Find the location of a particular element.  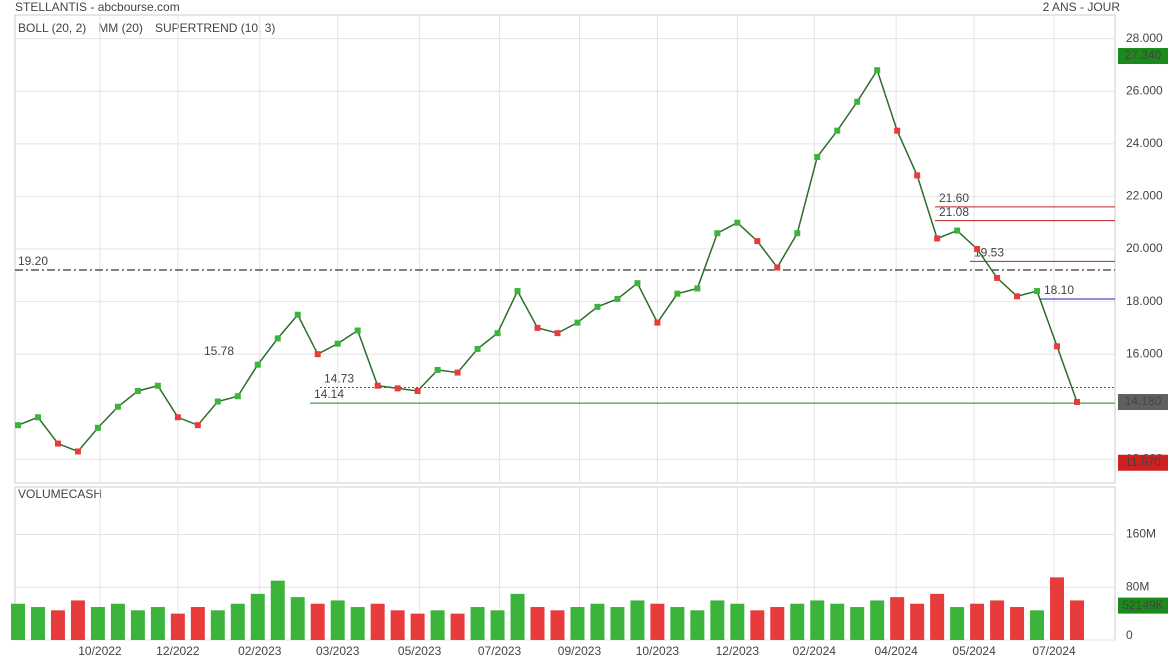

legend-entry: SUPERTREND (10, 3) is located at coordinates (215, 28).